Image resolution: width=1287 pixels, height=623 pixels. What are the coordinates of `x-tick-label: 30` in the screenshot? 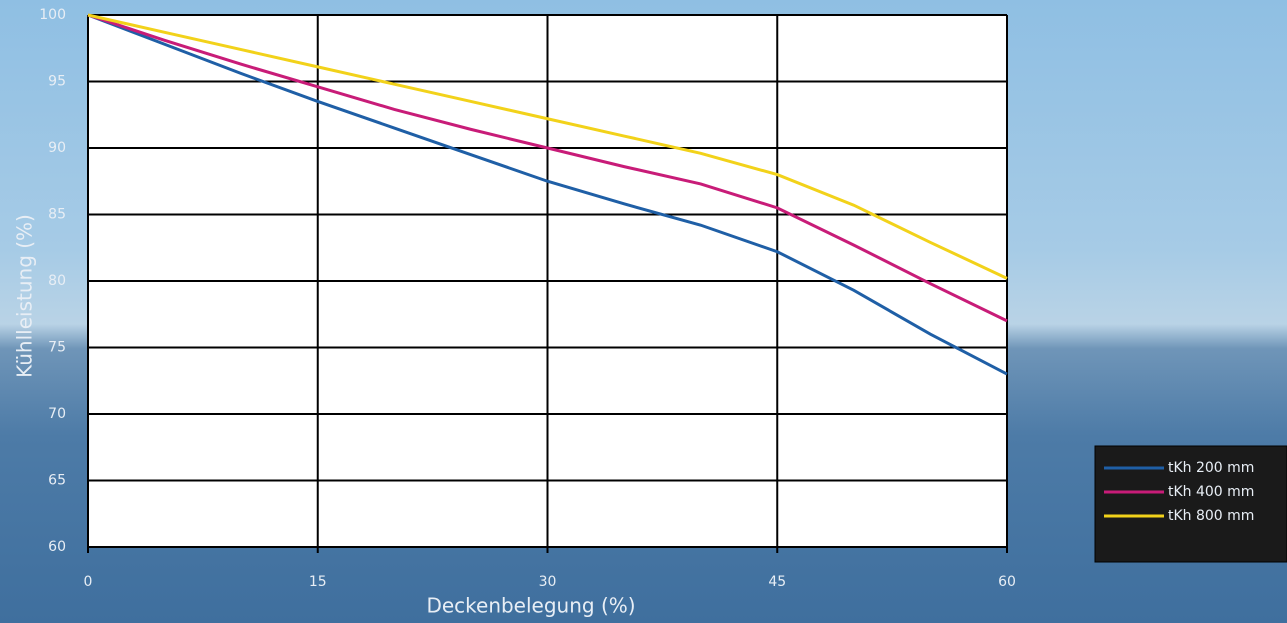 It's located at (548, 582).